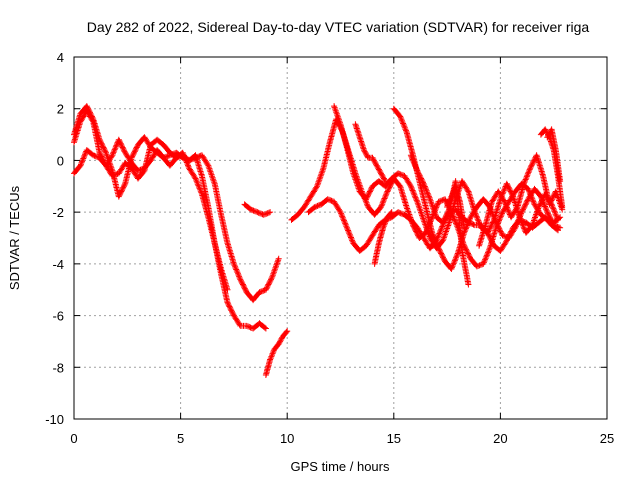  What do you see at coordinates (54, 419) in the screenshot?
I see `y-tick-label: -10` at bounding box center [54, 419].